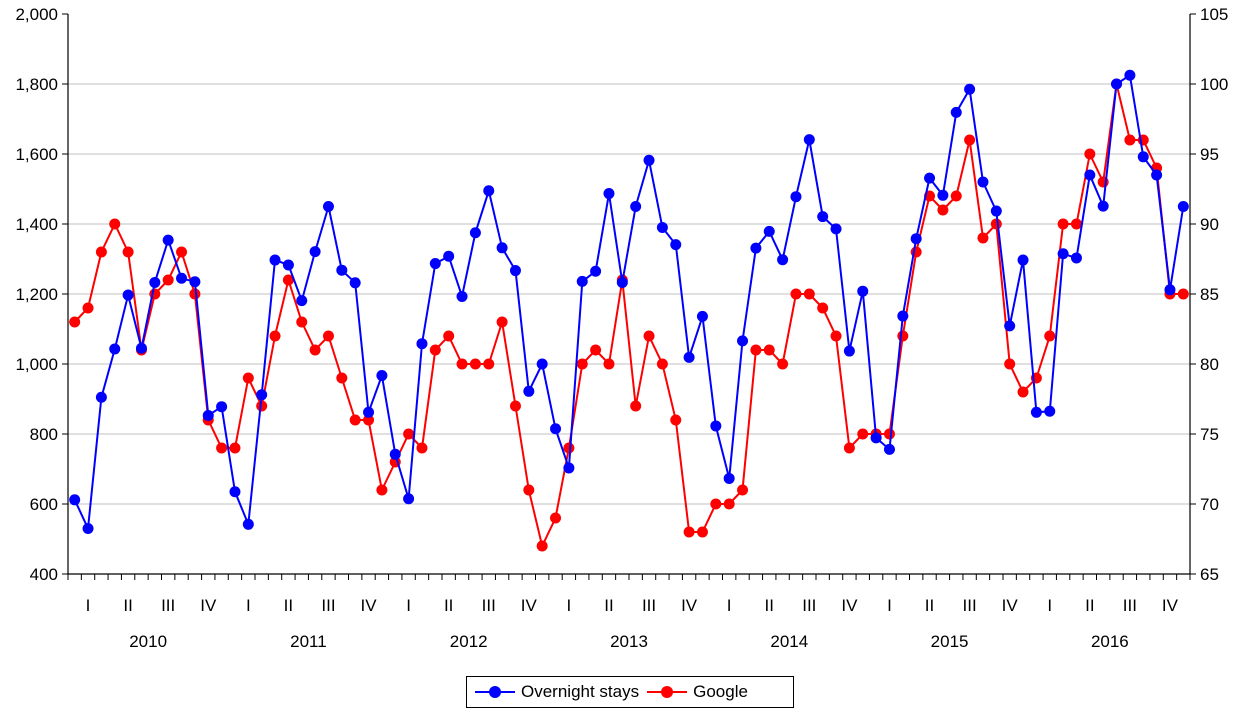 The image size is (1246, 717). I want to click on year-label: 2011, so click(308, 641).